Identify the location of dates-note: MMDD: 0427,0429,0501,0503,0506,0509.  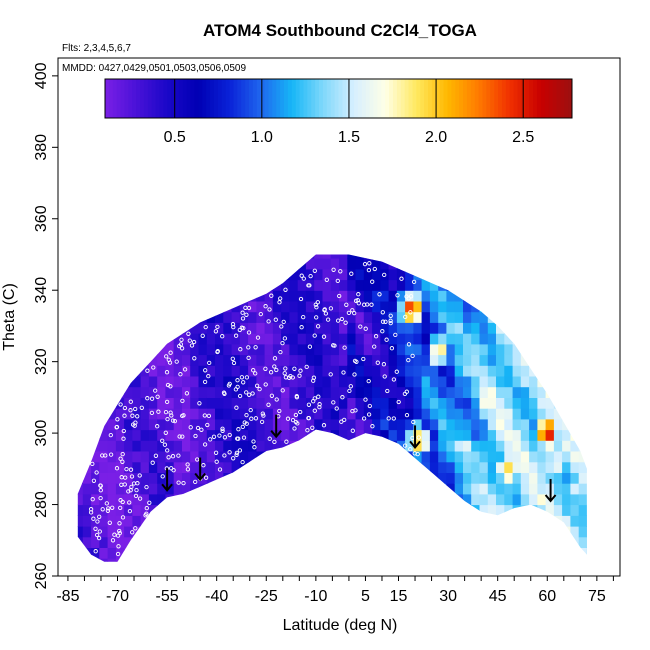
(154, 68).